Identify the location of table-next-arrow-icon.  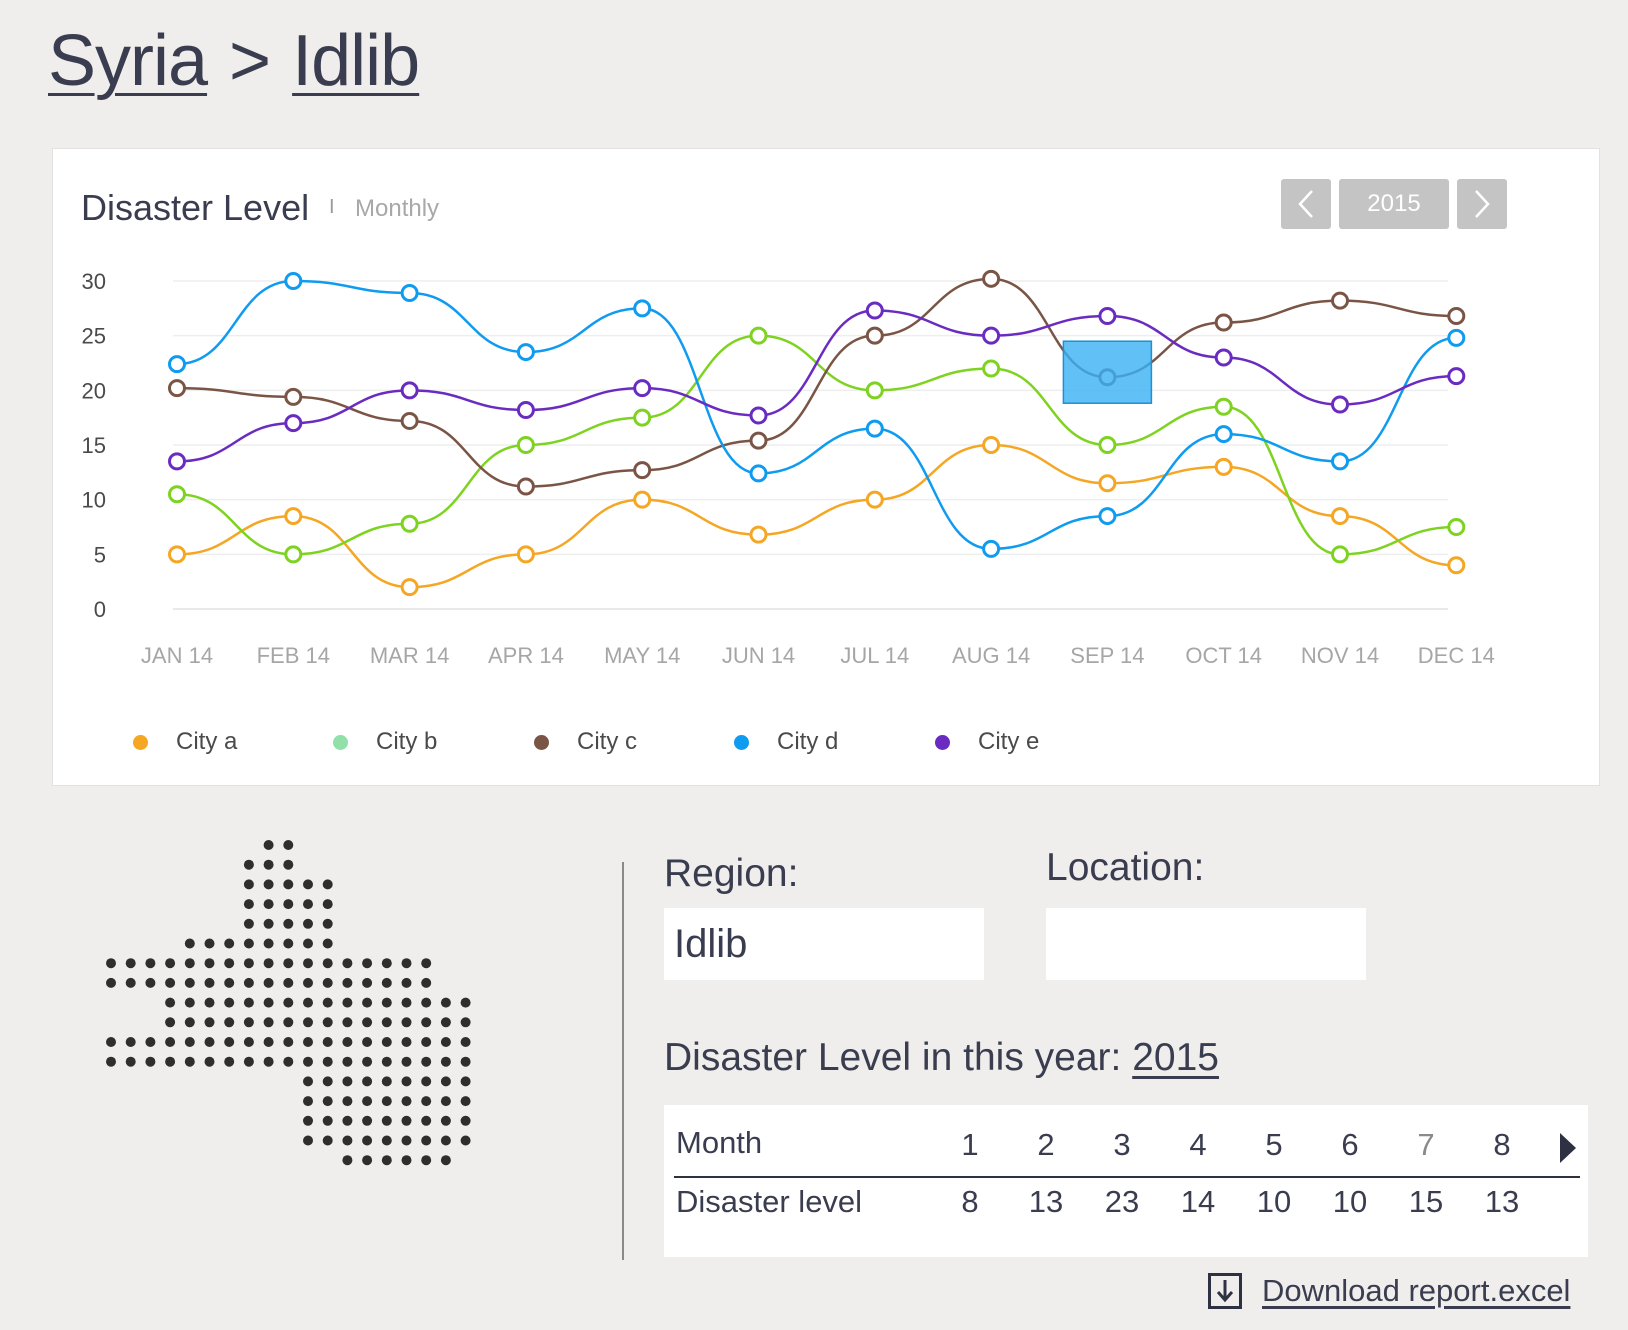
(1568, 1148).